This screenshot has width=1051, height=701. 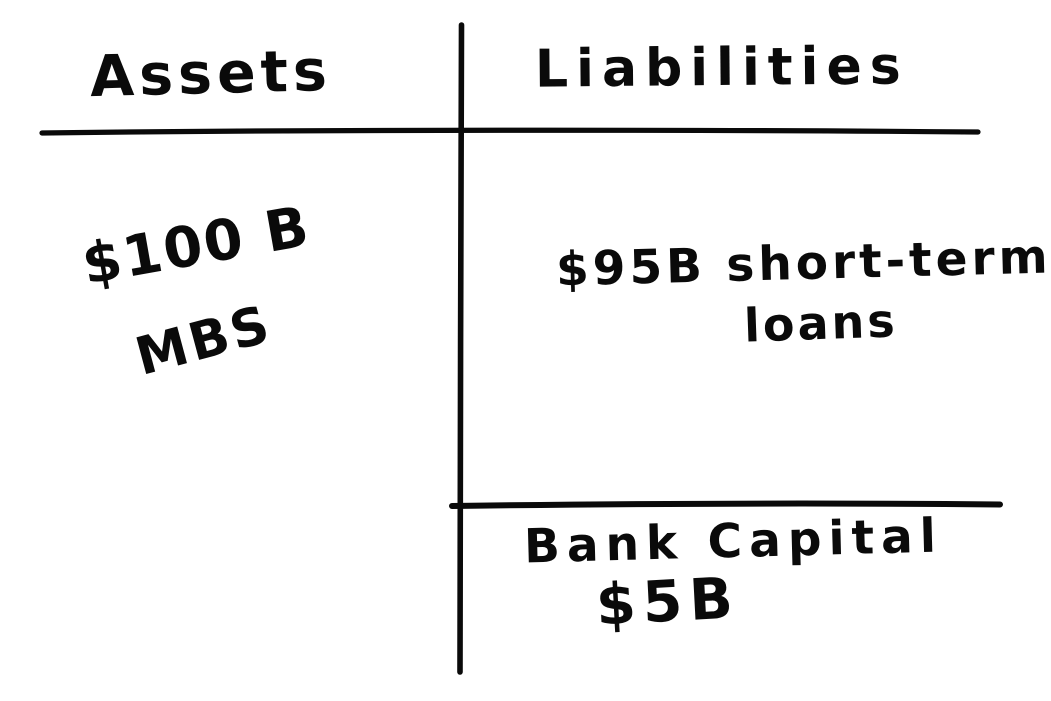 I want to click on column-divider-line, so click(x=461, y=348).